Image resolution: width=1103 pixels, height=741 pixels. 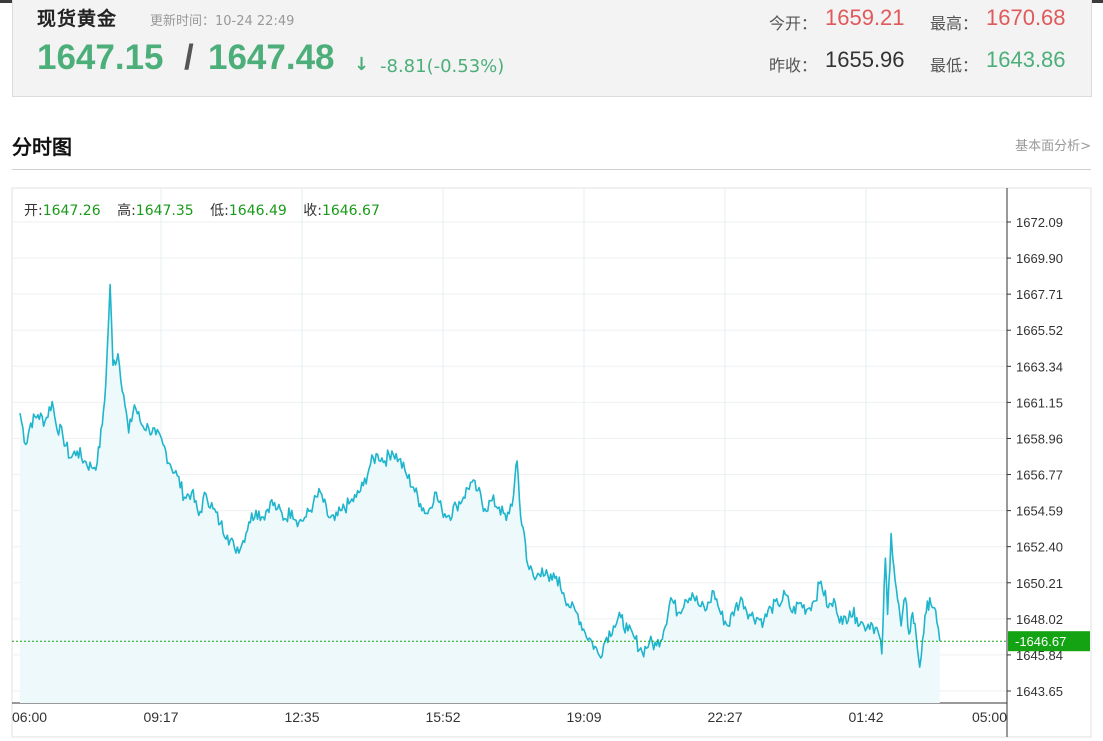 I want to click on y-tick-label: 1650.21, so click(x=1039, y=583).